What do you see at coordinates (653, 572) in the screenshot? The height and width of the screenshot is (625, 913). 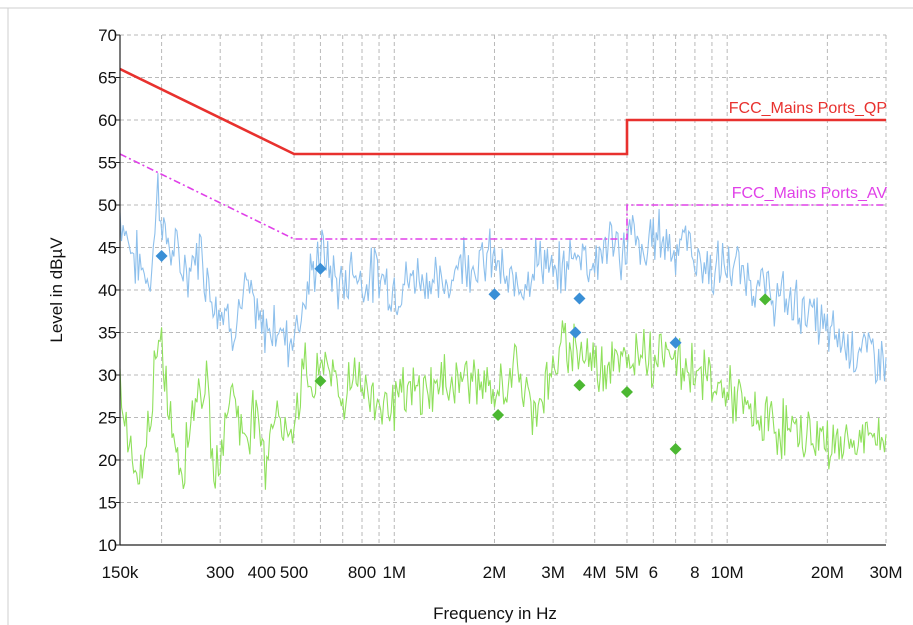 I see `x-tick-label: 6` at bounding box center [653, 572].